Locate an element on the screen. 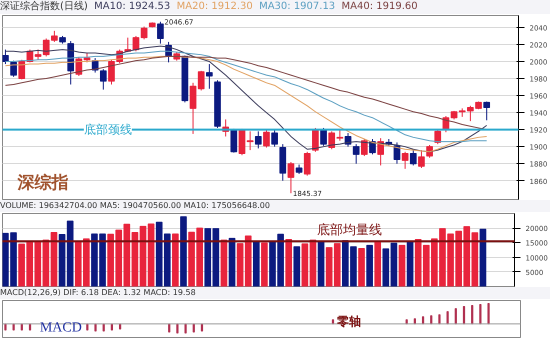 The width and height of the screenshot is (550, 338). chart-title: 深证综合指数(日线) is located at coordinates (44, 6).